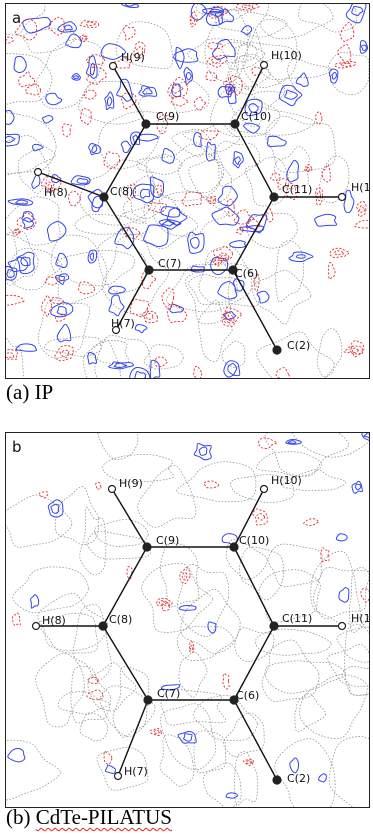 This screenshot has height=836, width=373. Describe the element at coordinates (121, 191) in the screenshot. I see `atom-label: C(8)` at that location.